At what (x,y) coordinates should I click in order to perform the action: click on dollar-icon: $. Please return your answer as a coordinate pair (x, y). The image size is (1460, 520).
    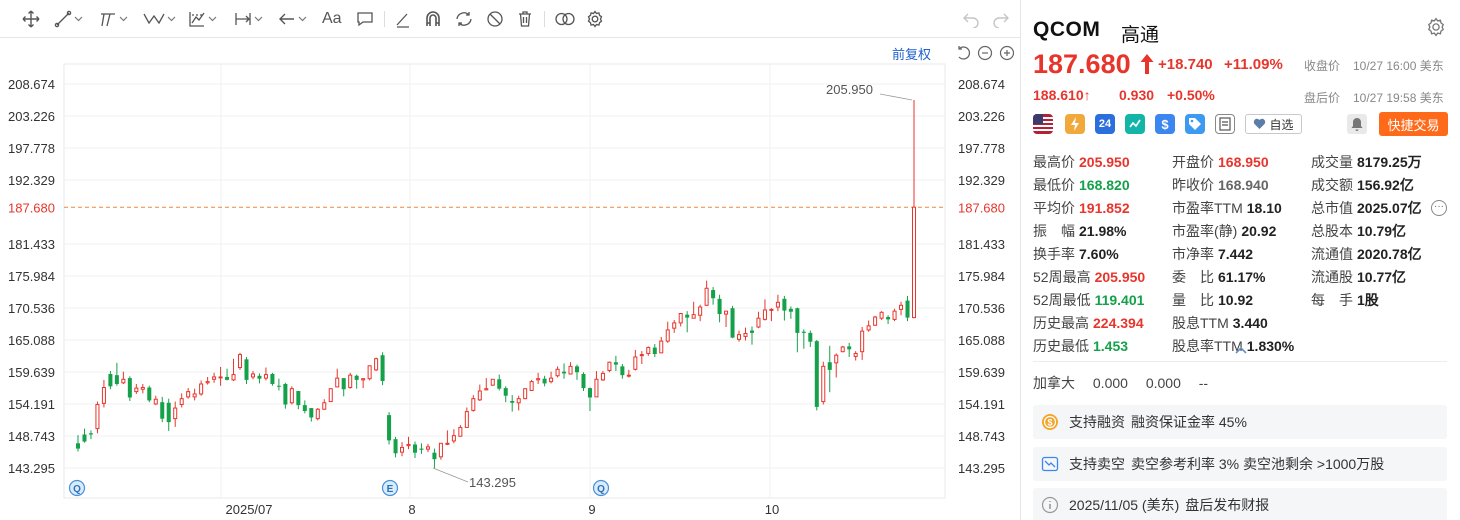
    Looking at the image, I should click on (1165, 124).